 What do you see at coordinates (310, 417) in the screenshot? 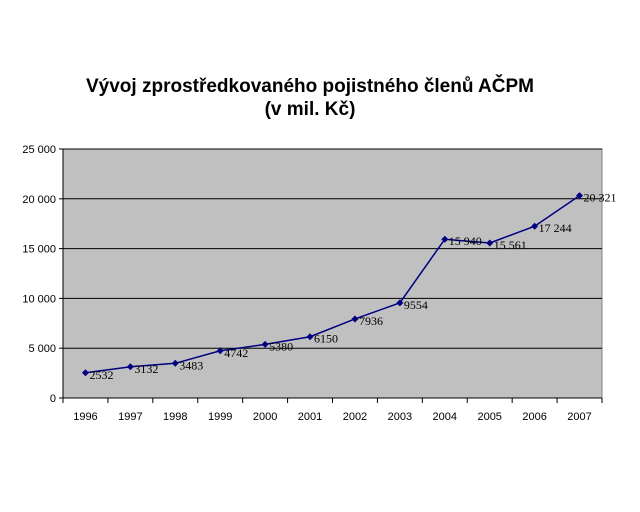
I see `x-tick-label: 2001` at bounding box center [310, 417].